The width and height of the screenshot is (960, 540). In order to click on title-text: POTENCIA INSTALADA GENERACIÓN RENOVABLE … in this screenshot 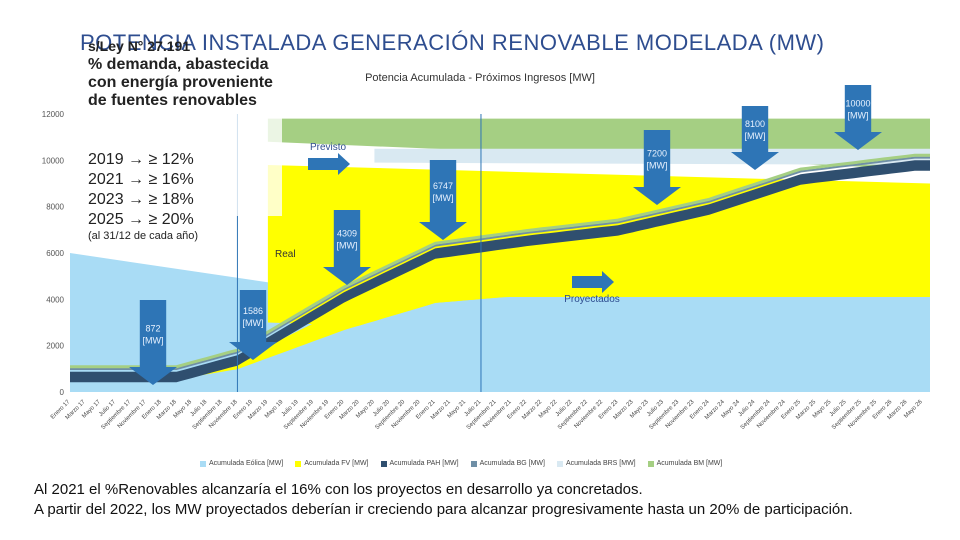, I will do `click(452, 42)`.